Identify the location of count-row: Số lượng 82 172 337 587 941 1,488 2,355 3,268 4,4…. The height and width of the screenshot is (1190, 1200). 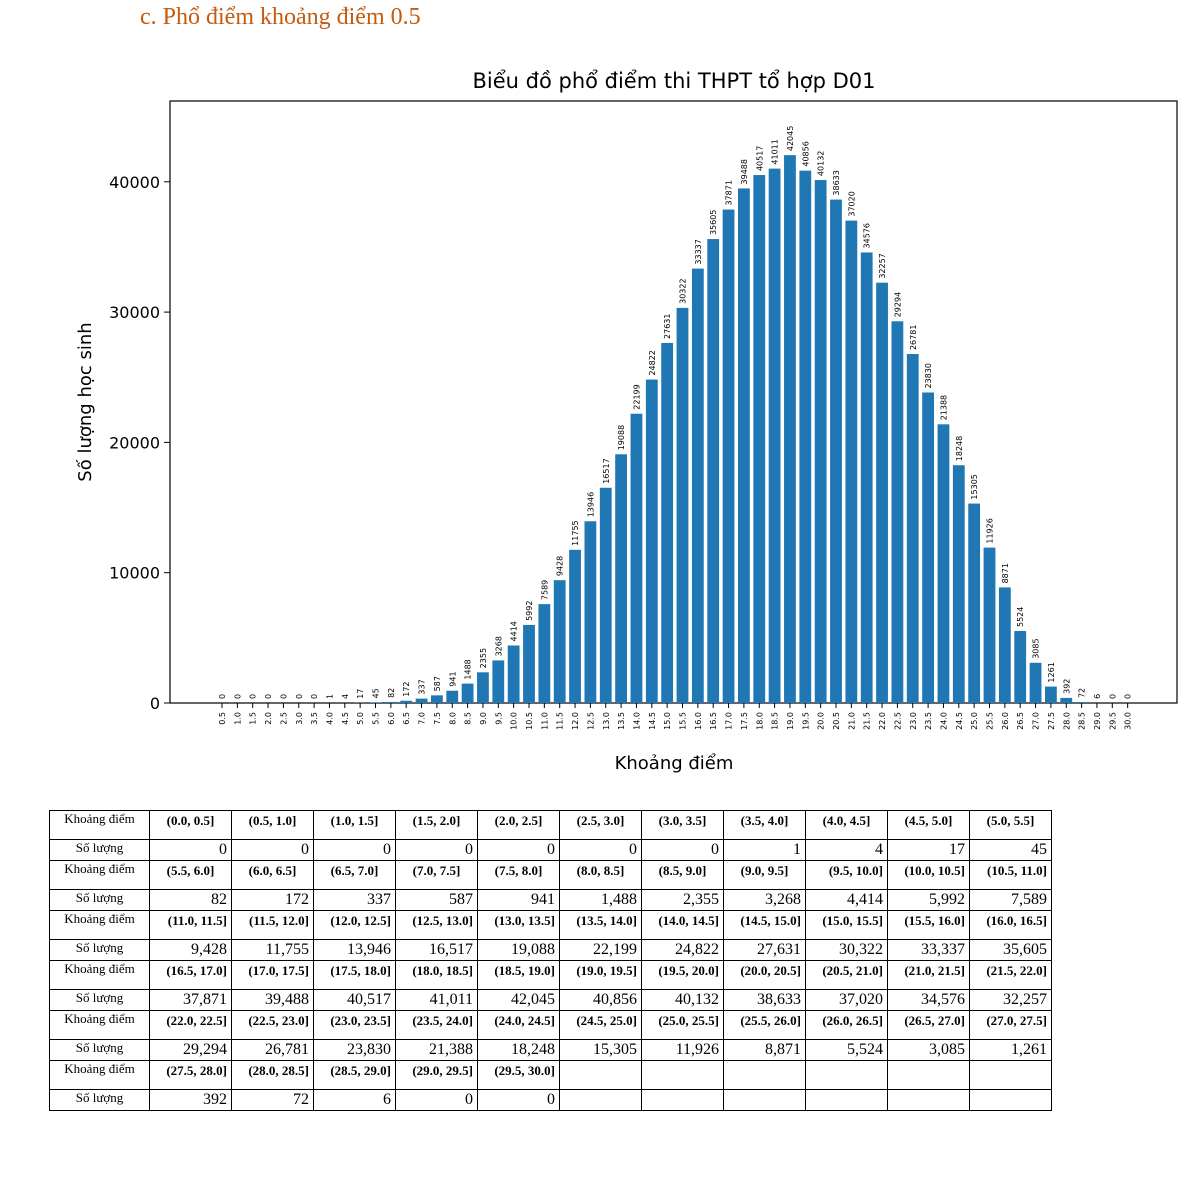
(550, 900).